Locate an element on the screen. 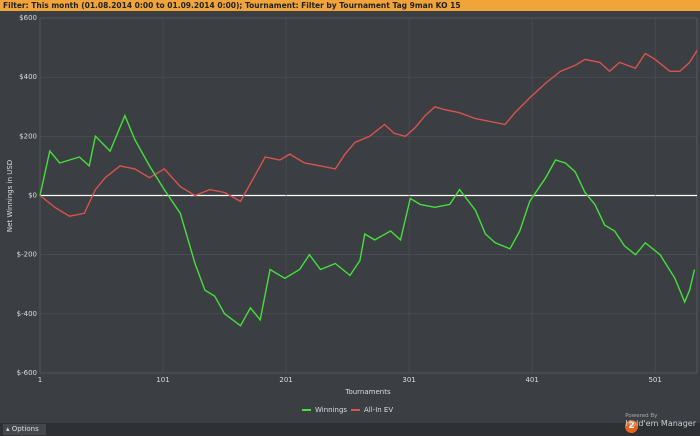 This screenshot has width=700, height=436. powered-by: Powered By is located at coordinates (641, 416).